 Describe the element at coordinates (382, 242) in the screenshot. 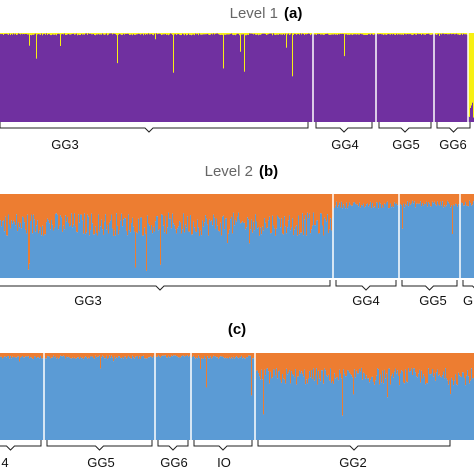

I see `panel-b-gg4-bar-bottom` at that location.